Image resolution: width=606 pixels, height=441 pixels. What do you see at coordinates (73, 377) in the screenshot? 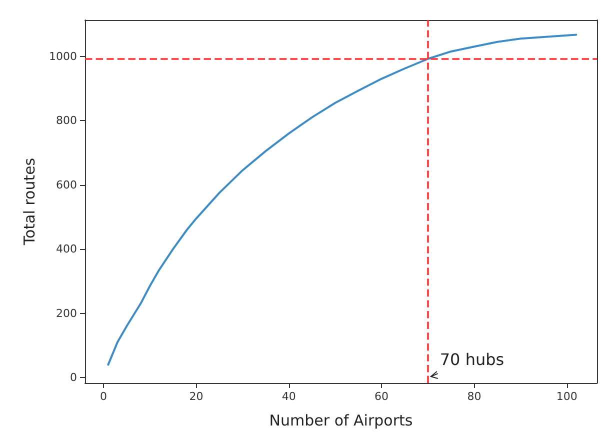
I see `y-tick-label: 0` at bounding box center [73, 377].